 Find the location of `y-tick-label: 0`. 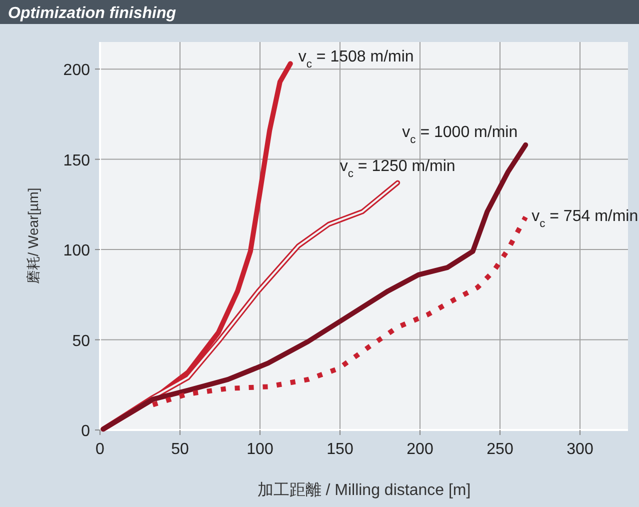

y-tick-label: 0 is located at coordinates (85, 431).